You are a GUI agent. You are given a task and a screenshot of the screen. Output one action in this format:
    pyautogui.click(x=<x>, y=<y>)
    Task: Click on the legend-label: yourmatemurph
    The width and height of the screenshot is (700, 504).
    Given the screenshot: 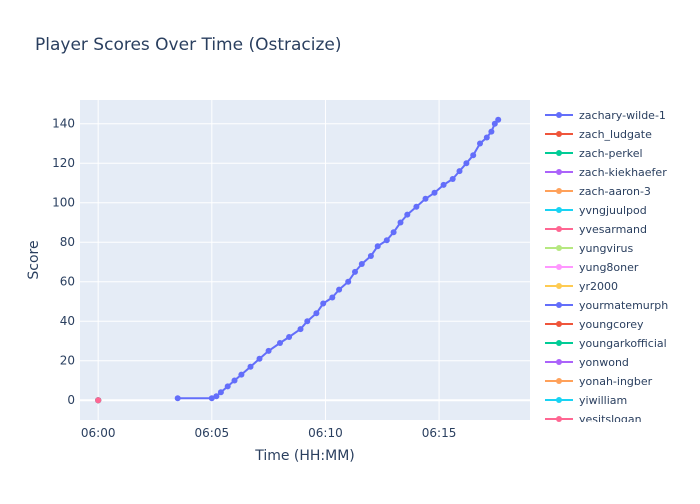 What is the action you would take?
    pyautogui.click(x=623, y=305)
    